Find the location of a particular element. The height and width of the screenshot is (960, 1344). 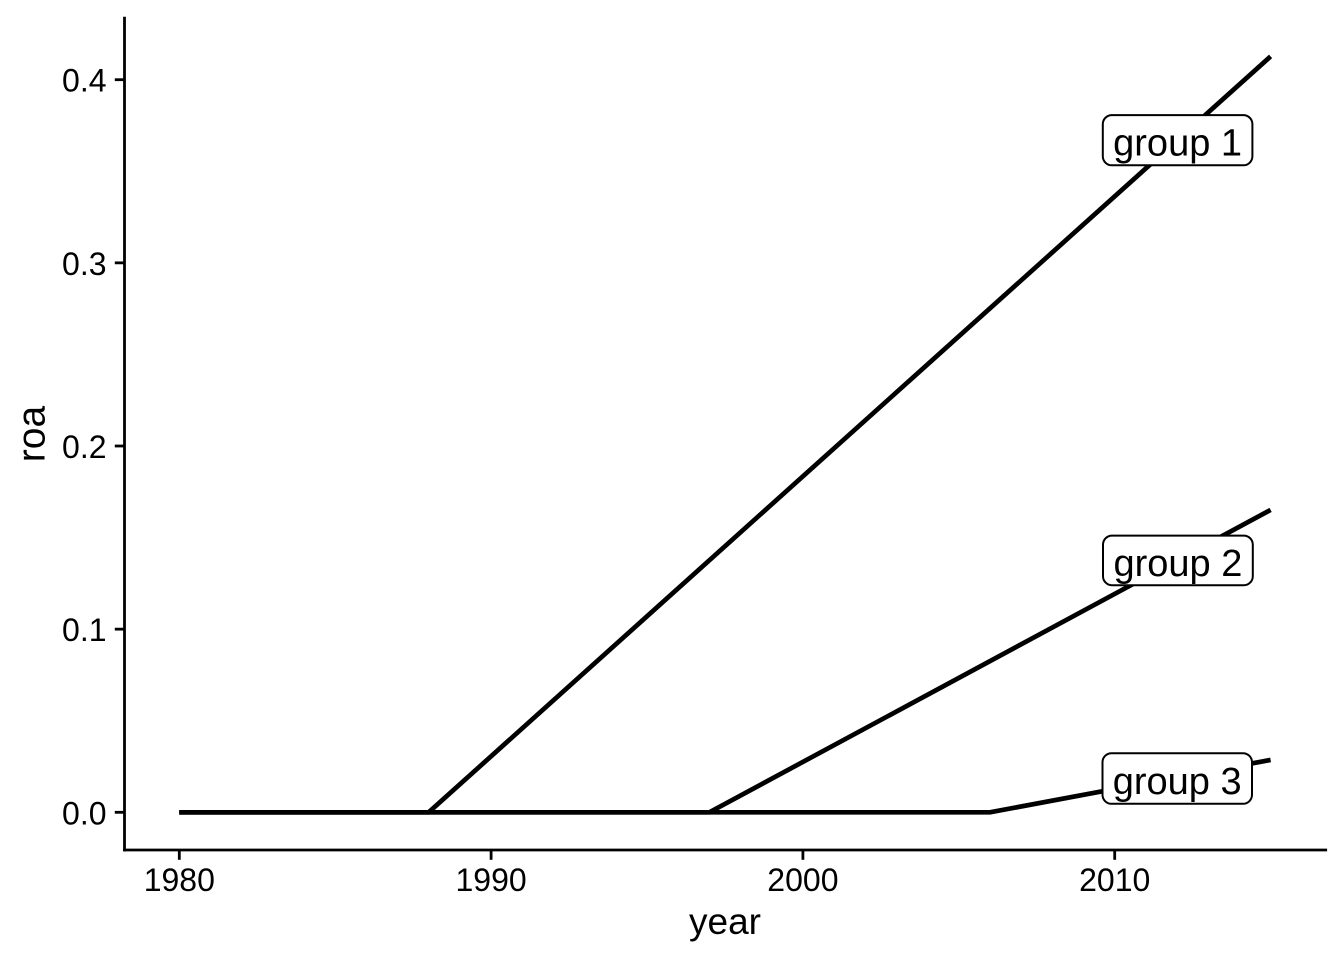

svg-text: group 3 is located at coordinates (1177, 782).